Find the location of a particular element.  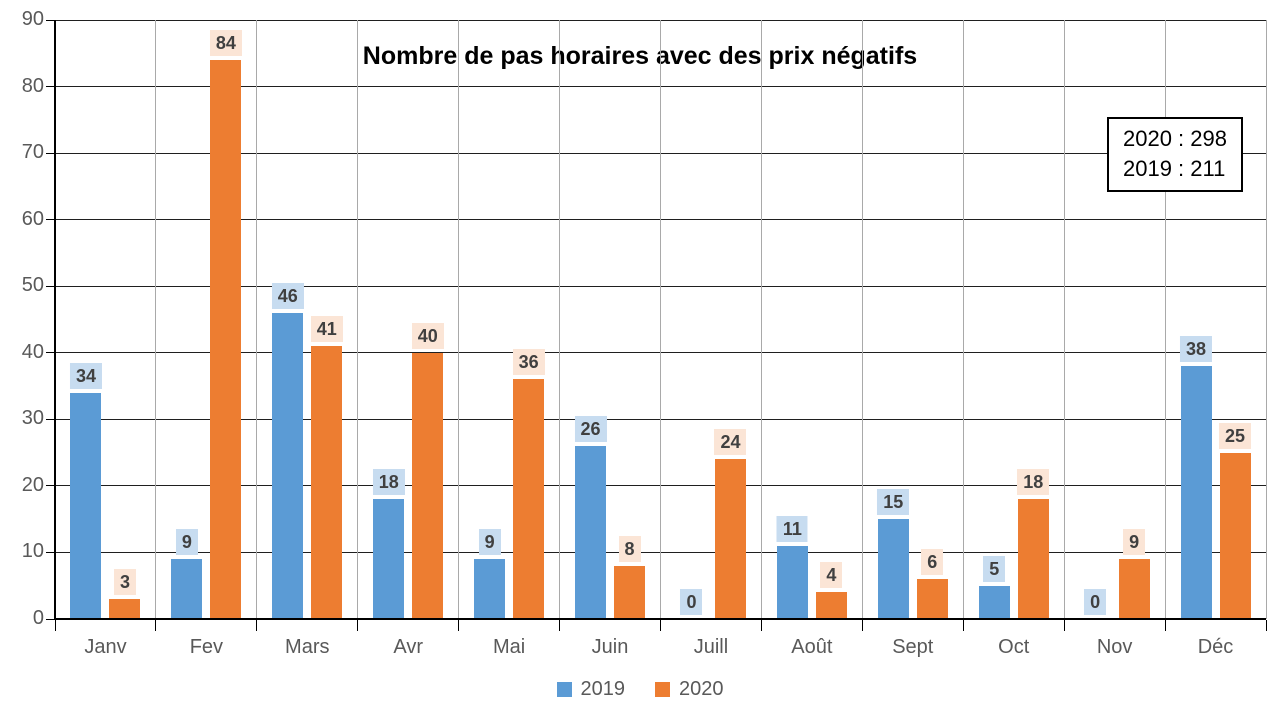

legend-swatch-2019 is located at coordinates (564, 689).